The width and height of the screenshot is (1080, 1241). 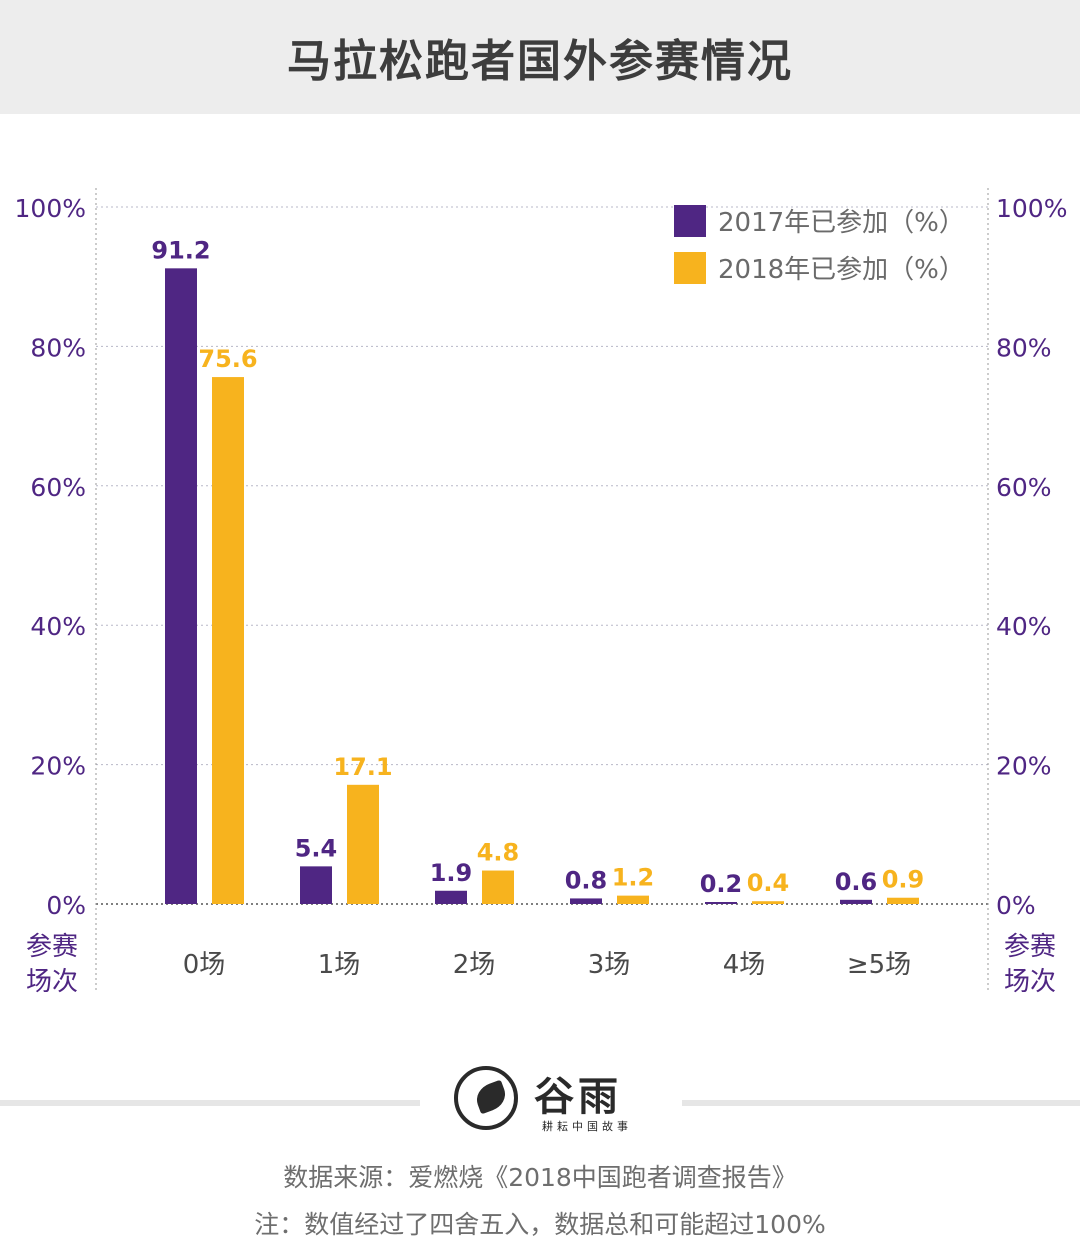 I want to click on logo-subtitle: 耕耘中国故事, so click(x=587, y=1126).